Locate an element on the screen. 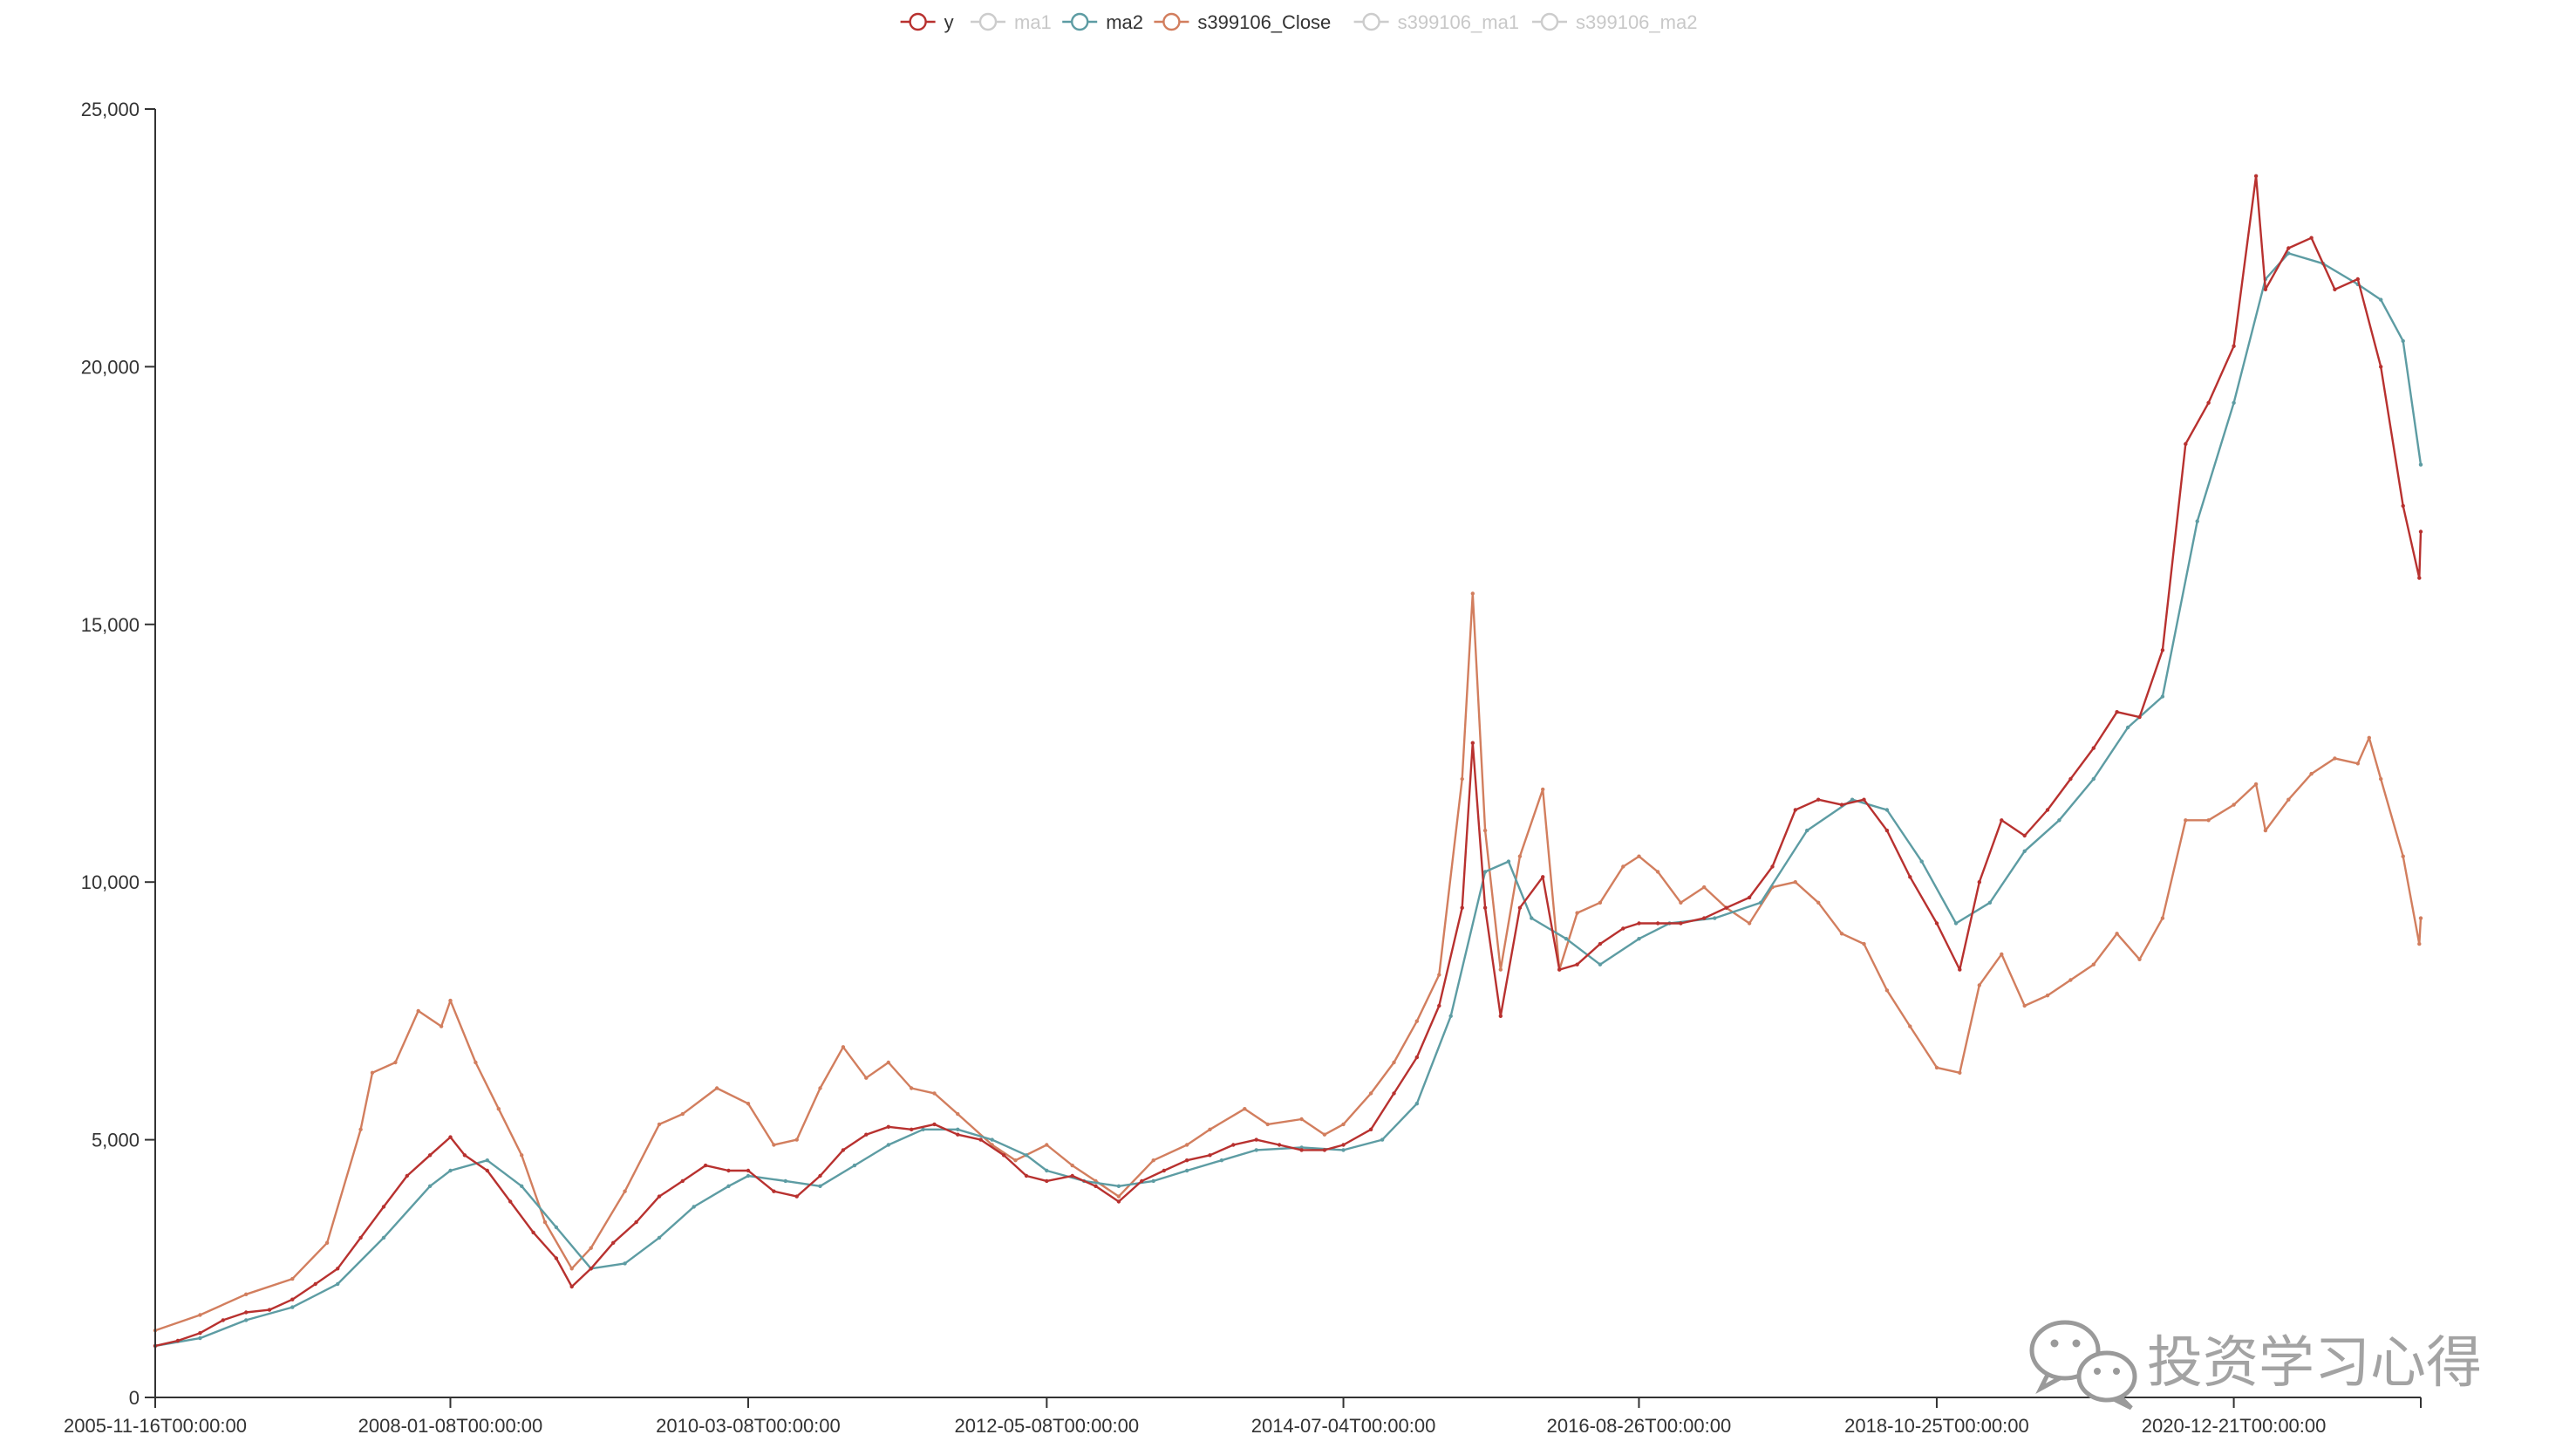  legend-item-ma1: ma1 is located at coordinates (1012, 22).